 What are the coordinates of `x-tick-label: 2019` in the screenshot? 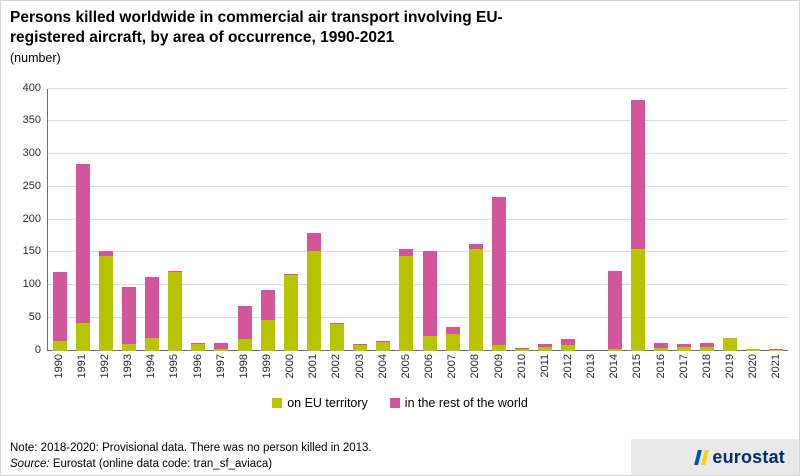 It's located at (730, 366).